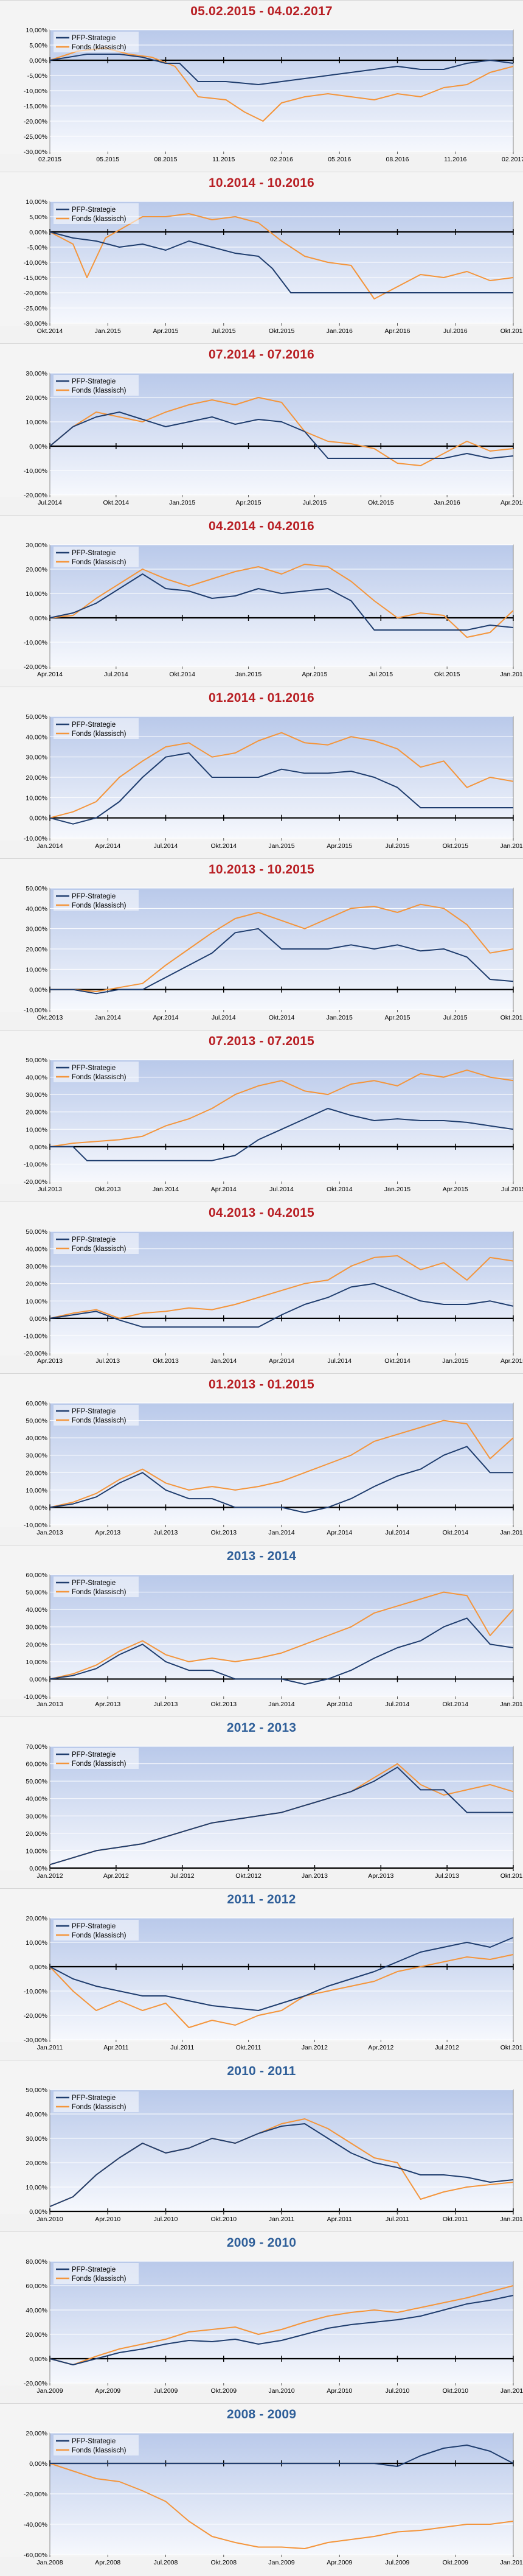 The height and width of the screenshot is (2576, 523). Describe the element at coordinates (398, 2391) in the screenshot. I see `x-tick-label: Jul.2010` at that location.